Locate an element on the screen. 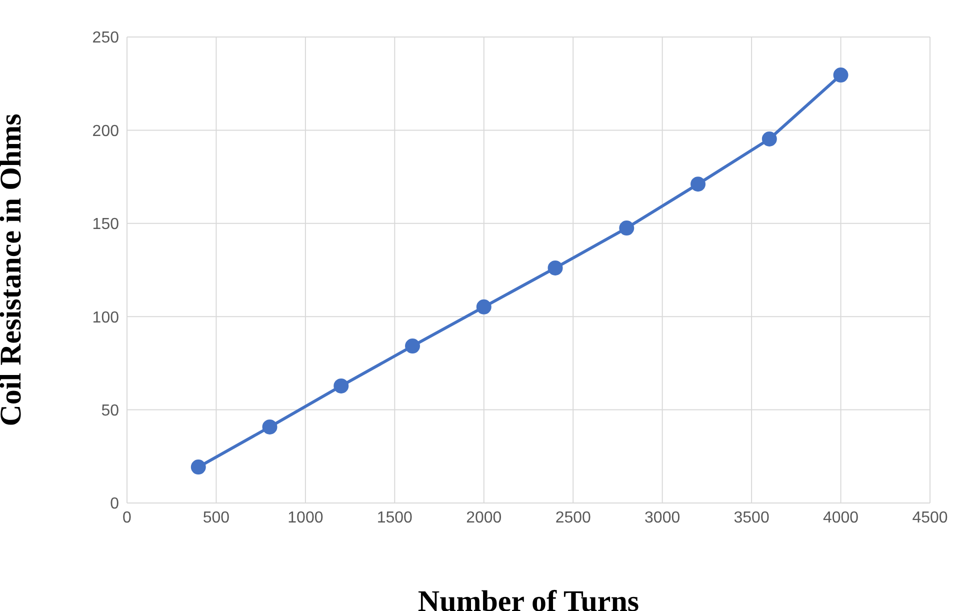 Image resolution: width=969 pixels, height=611 pixels. x-tick-label: 500 is located at coordinates (216, 517).